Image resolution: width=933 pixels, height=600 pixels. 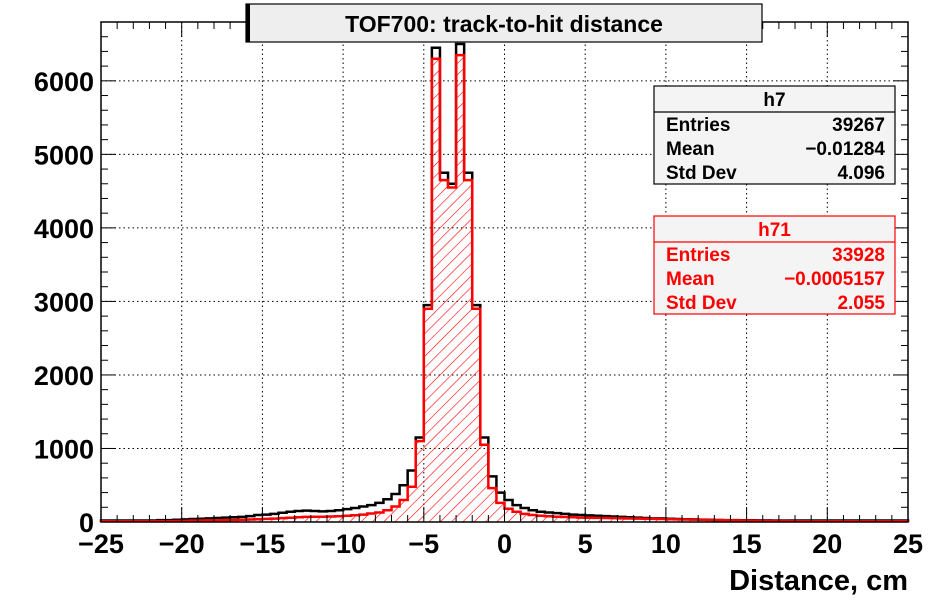 I want to click on y-tick-label: 5000, so click(x=64, y=155).